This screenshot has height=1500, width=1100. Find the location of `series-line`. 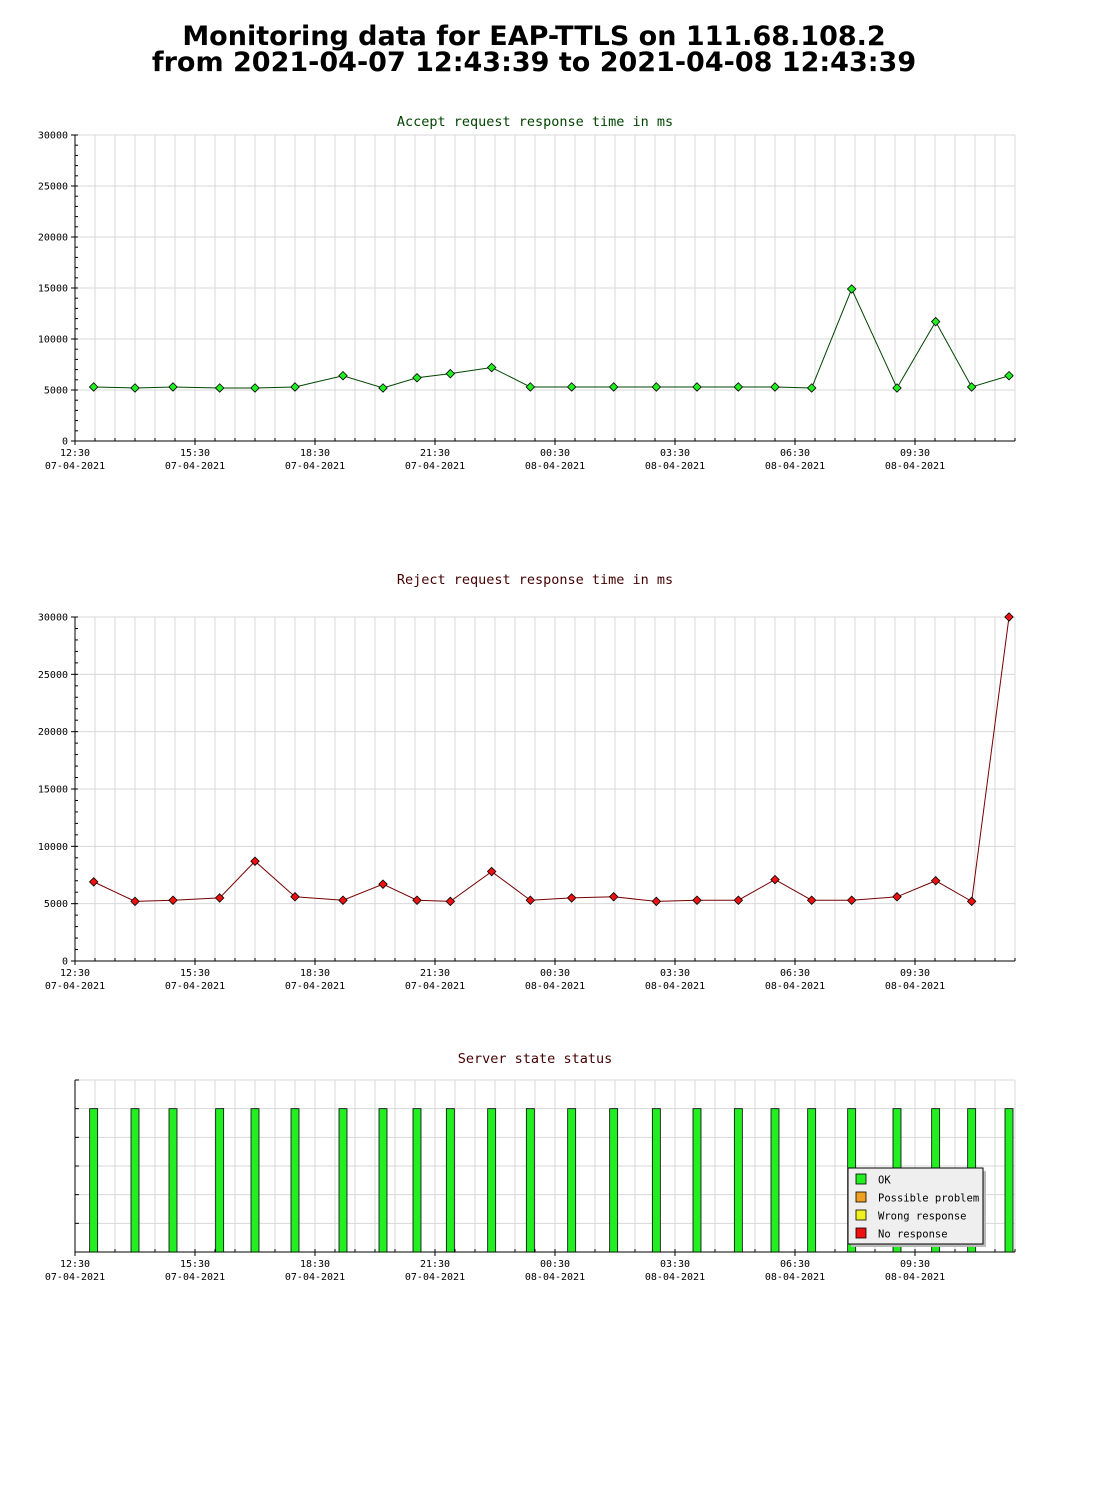

series-line is located at coordinates (551, 338).